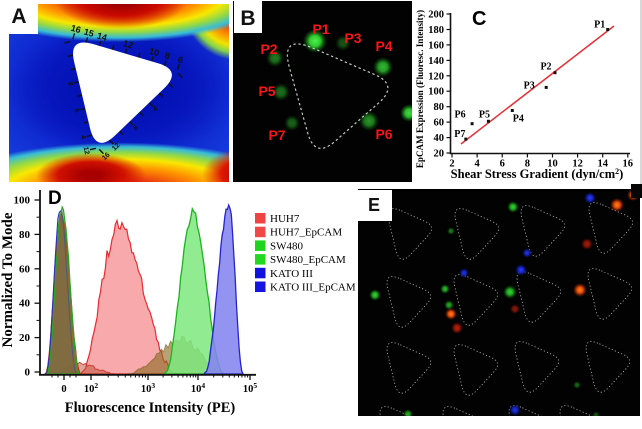  I want to click on svg-text: 104, so click(198, 388).